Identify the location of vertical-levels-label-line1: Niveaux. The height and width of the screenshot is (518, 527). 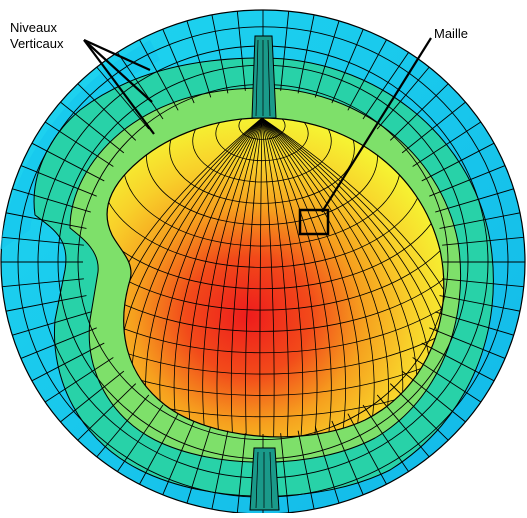
(33, 27).